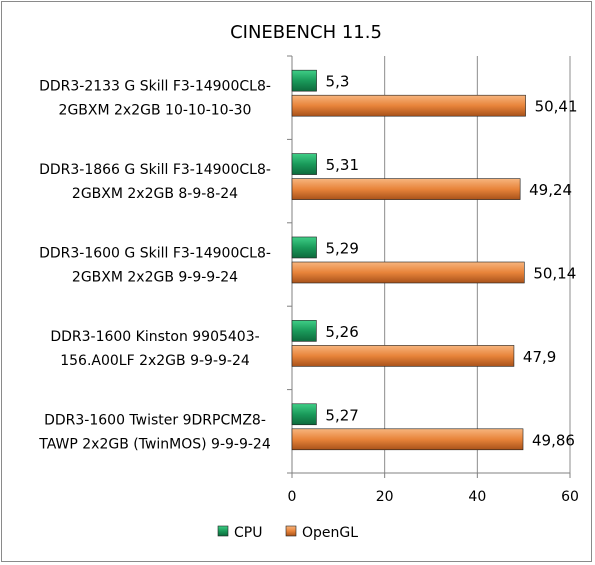  I want to click on category-label: 2GBXM 2x2GB 8-9-8-24, so click(155, 194).